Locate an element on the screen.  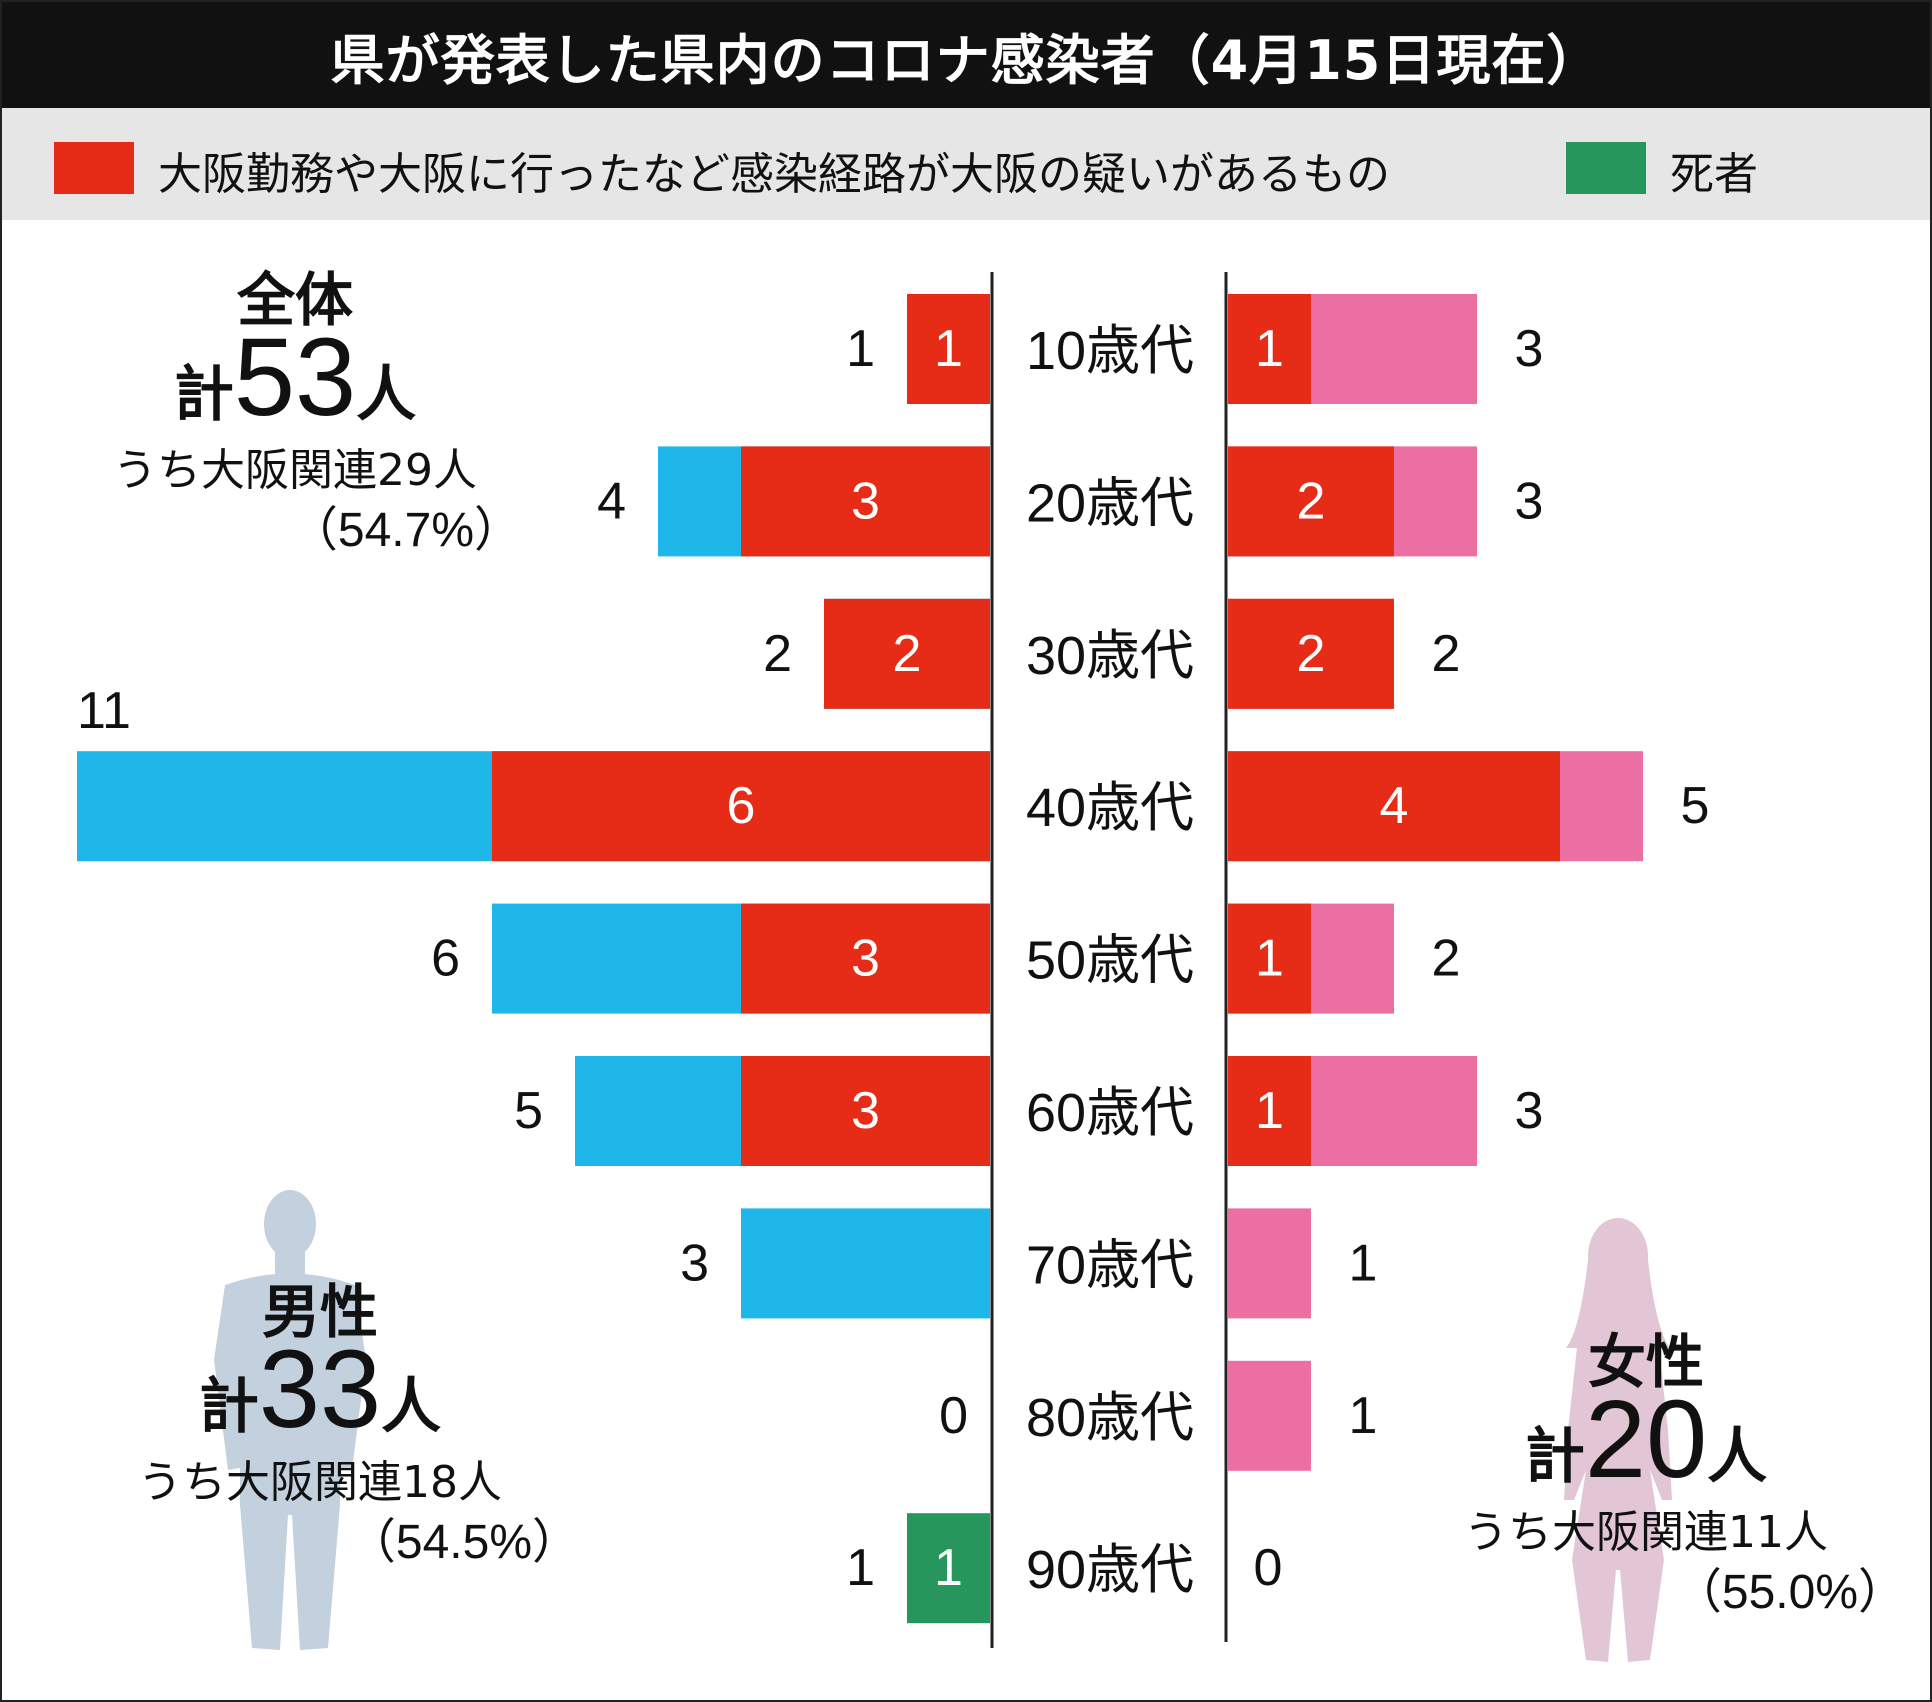
female-silhouette-icon is located at coordinates (1618, 1440).